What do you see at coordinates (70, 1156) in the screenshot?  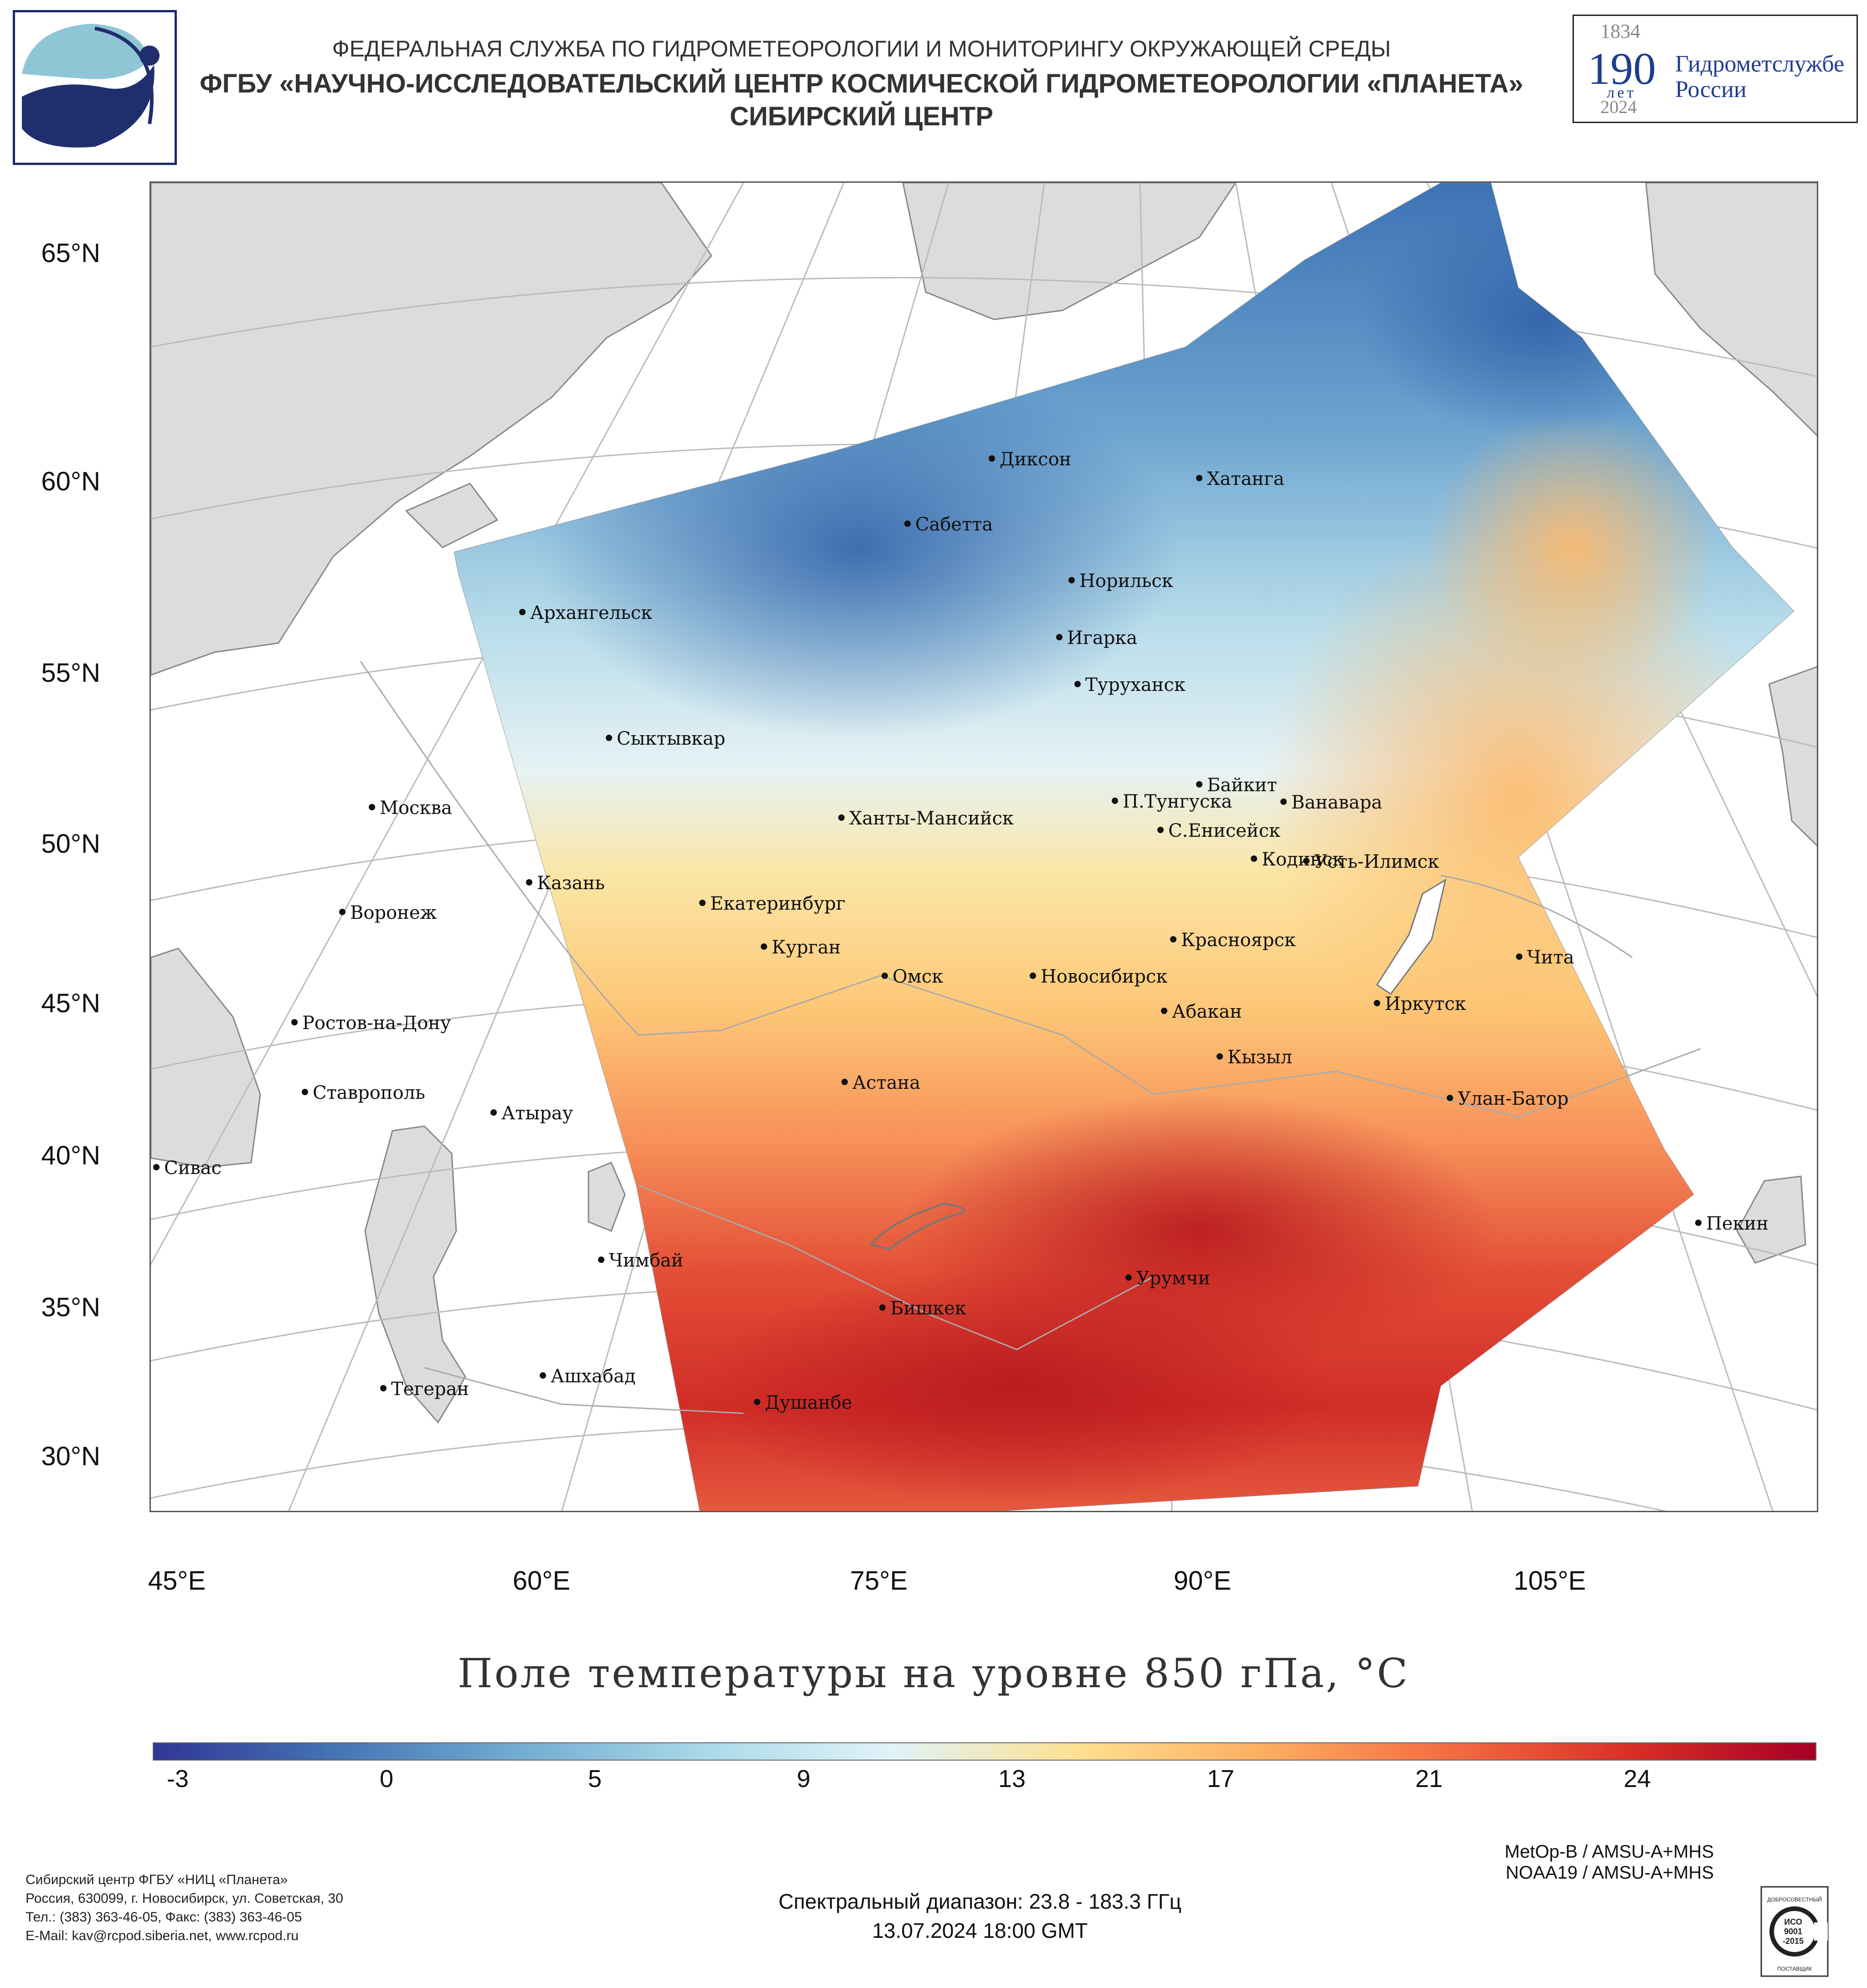 I see `lat-label-40: 40°N` at bounding box center [70, 1156].